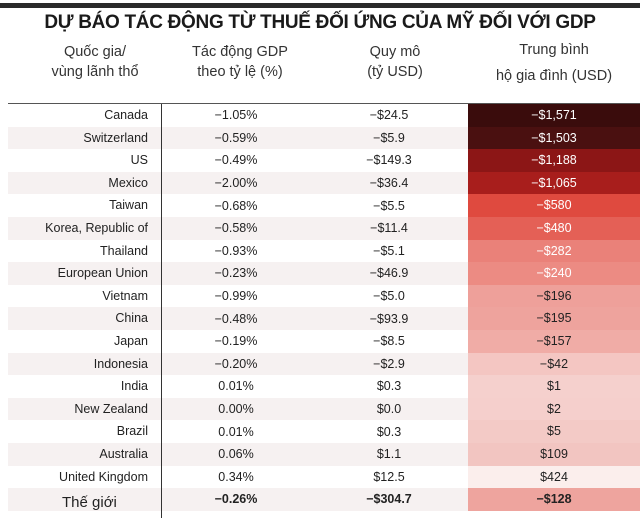  I want to click on cell-gdp-pct: 0.01%, so click(236, 431).